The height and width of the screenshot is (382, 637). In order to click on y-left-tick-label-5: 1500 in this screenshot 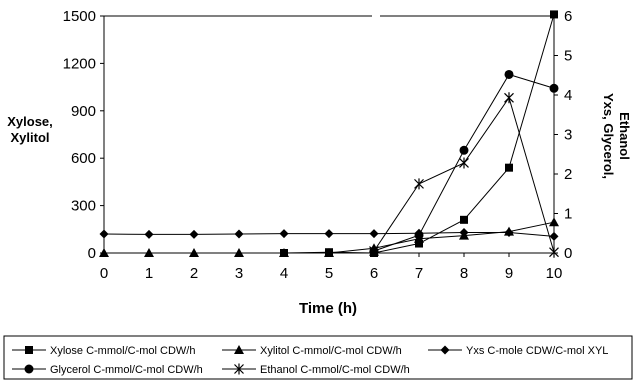, I will do `click(79, 16)`.